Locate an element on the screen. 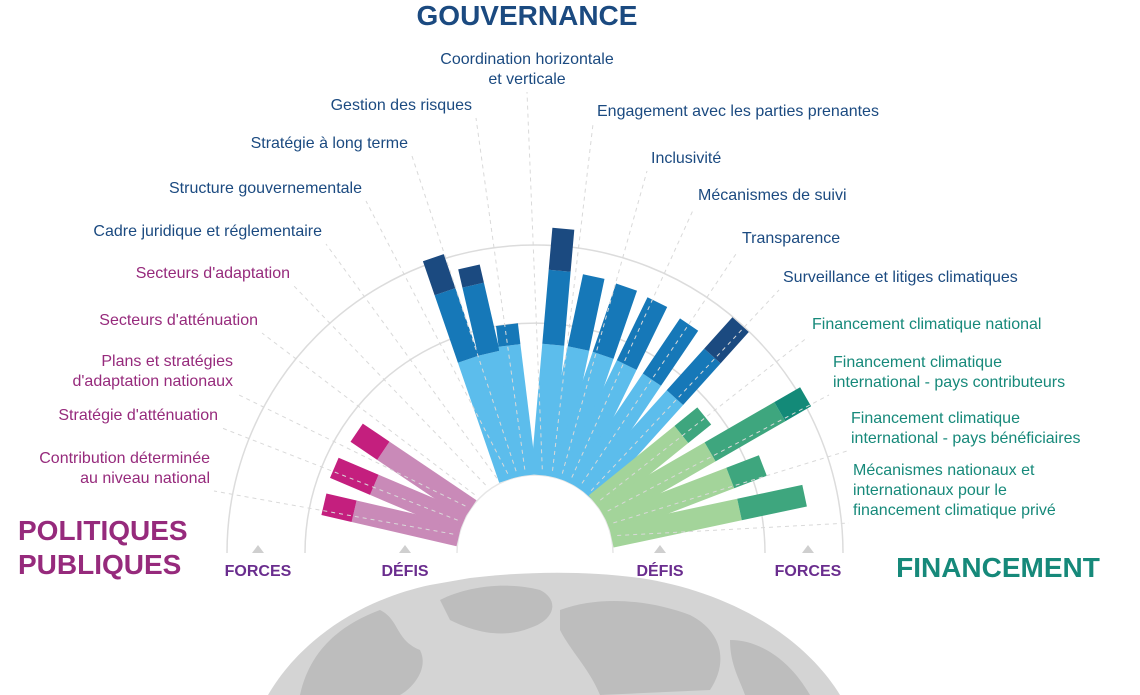 The width and height of the screenshot is (1140, 695). category-label-line: Contribution déterminée is located at coordinates (124, 458).